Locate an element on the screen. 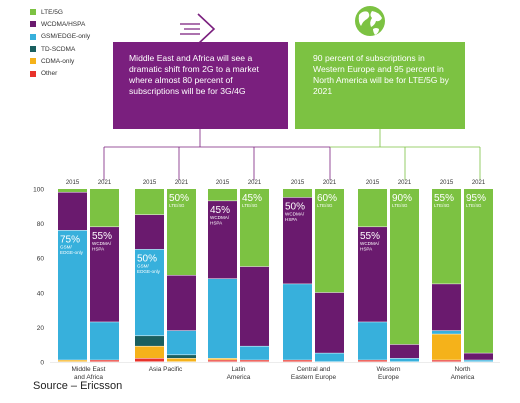  bar-segment-middle-east-and-africa-2015-gsm-edge-only is located at coordinates (72, 295).